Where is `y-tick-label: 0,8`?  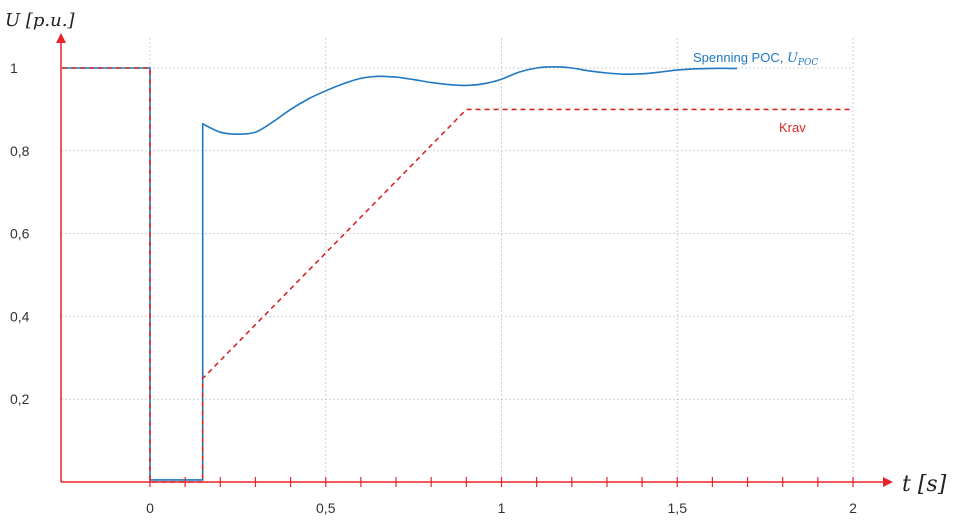
y-tick-label: 0,8 is located at coordinates (20, 151).